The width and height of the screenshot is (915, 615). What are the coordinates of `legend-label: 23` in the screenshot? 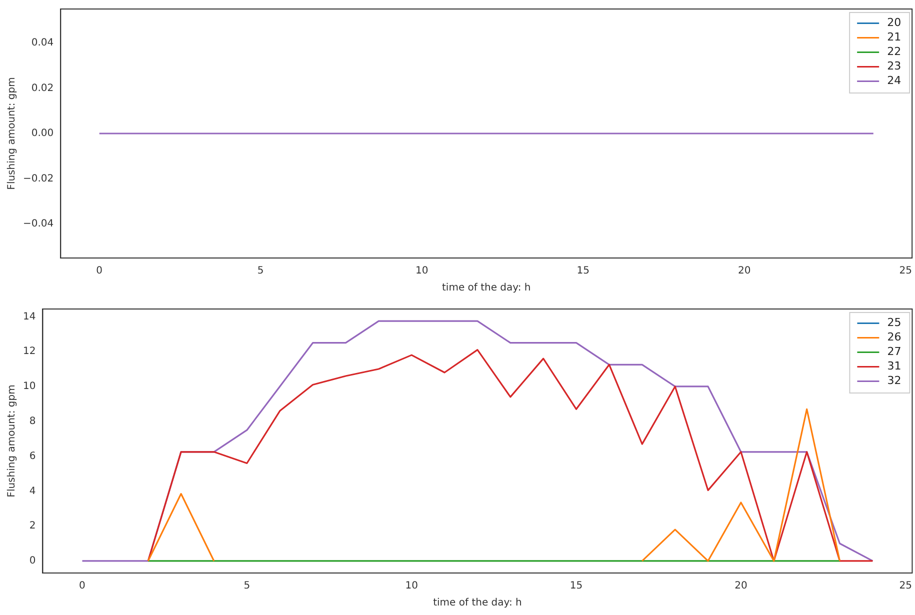 It's located at (894, 66).